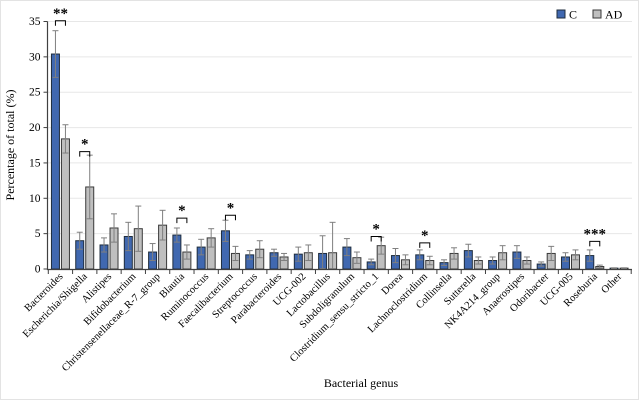 Image resolution: width=639 pixels, height=400 pixels. Describe the element at coordinates (35, 22) in the screenshot. I see `y-tick-label: 35` at that location.